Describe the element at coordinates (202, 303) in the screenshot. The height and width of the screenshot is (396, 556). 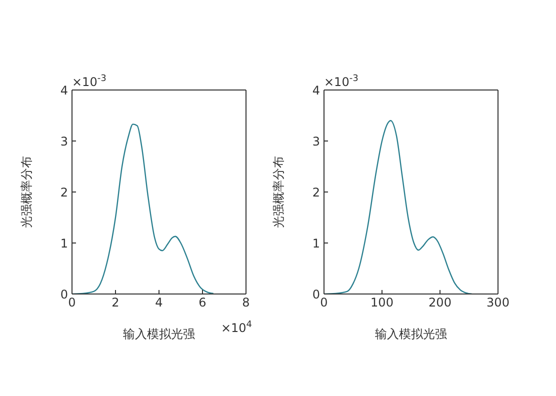
I see `x-tick-label: 6` at that location.